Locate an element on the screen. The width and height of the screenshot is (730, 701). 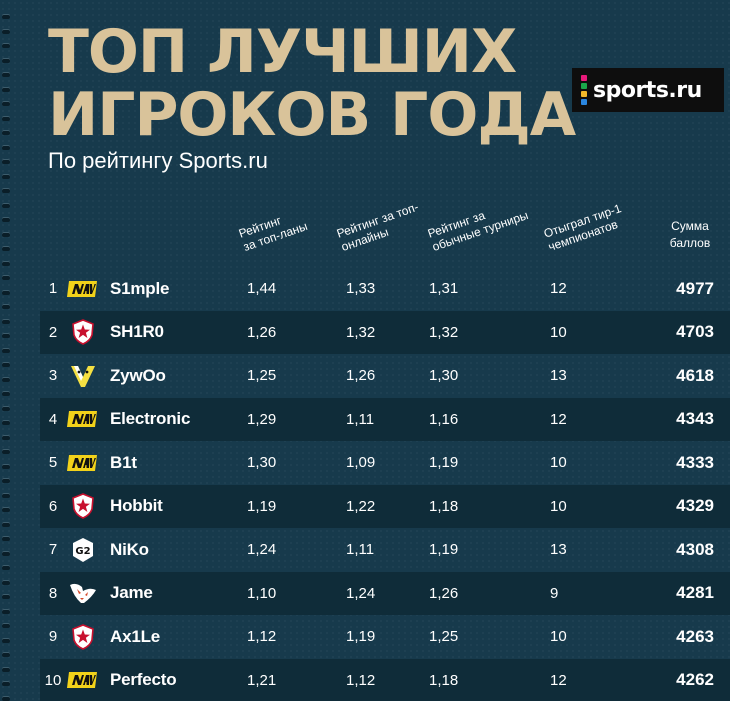
total-points: 4308 is located at coordinates (695, 549).